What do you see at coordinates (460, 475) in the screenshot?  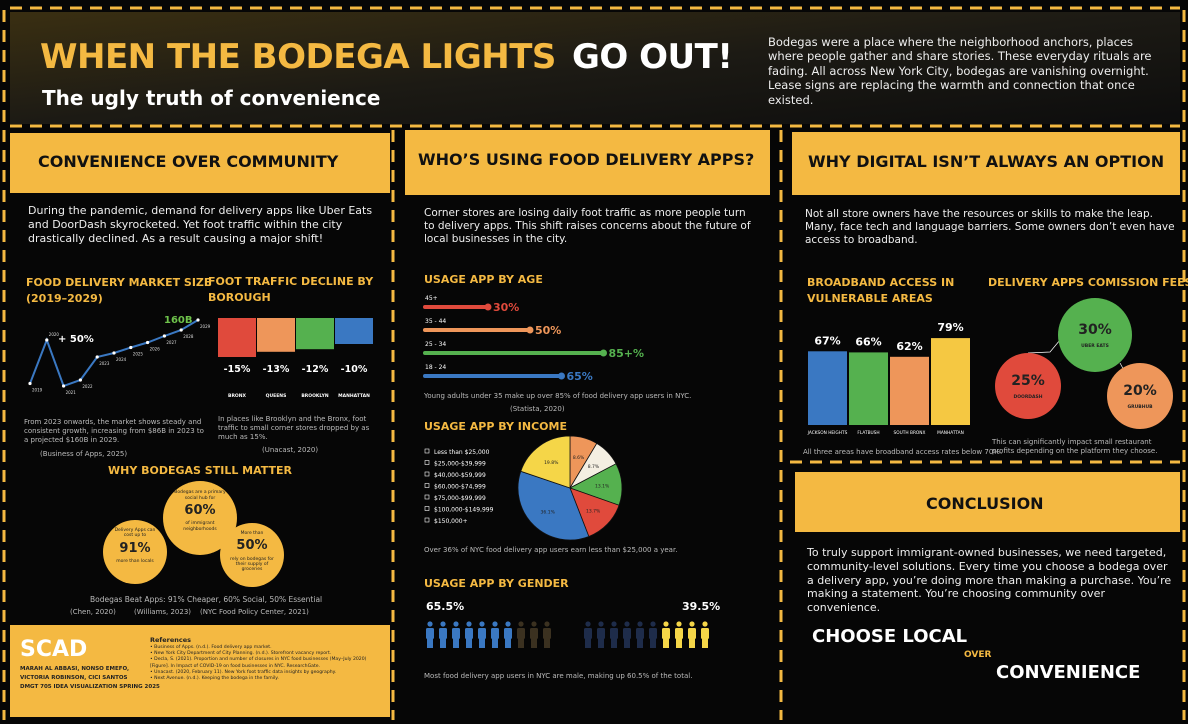 I see `legend-label: $40,000-$59,999` at bounding box center [460, 475].